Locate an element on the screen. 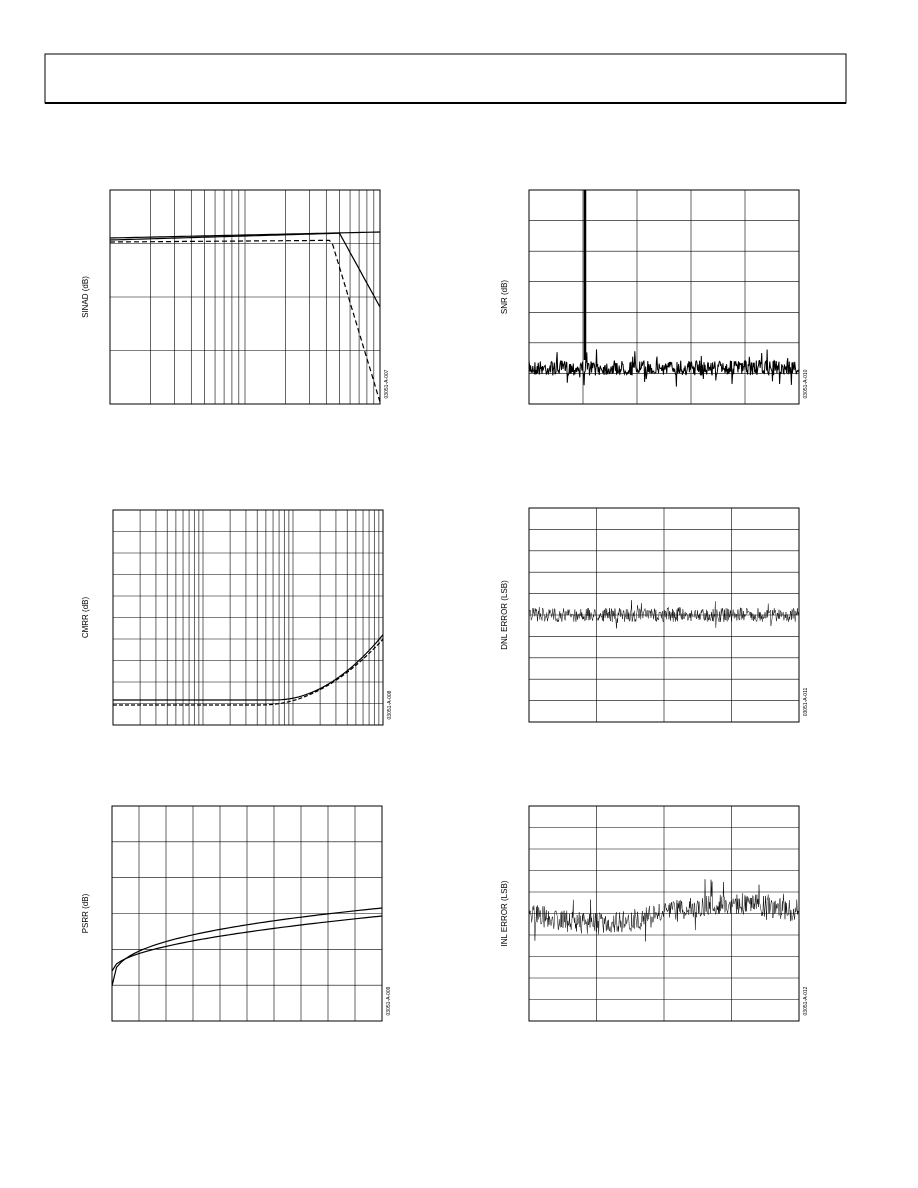 The height and width of the screenshot is (1188, 918). y-axis-label: SINAD (dB) is located at coordinates (85, 297).